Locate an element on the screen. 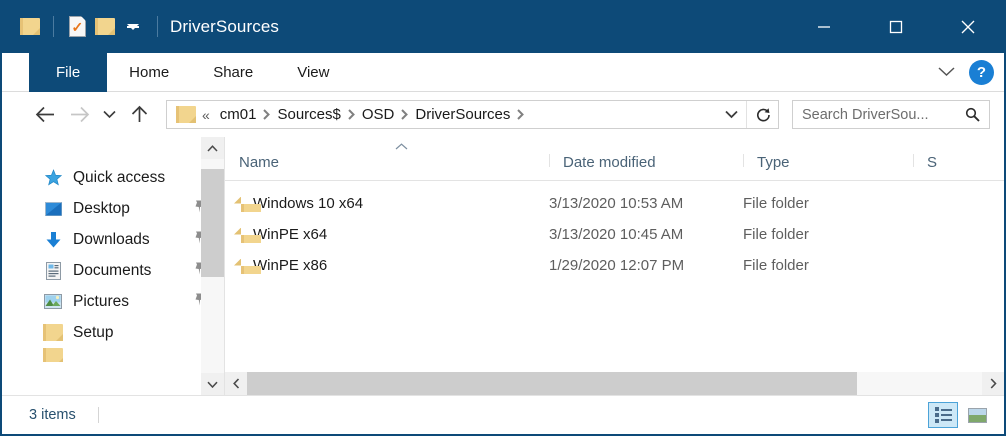 Image resolution: width=1006 pixels, height=436 pixels. navigation-pane: Quick access Desktop Downloads is located at coordinates (113, 266).